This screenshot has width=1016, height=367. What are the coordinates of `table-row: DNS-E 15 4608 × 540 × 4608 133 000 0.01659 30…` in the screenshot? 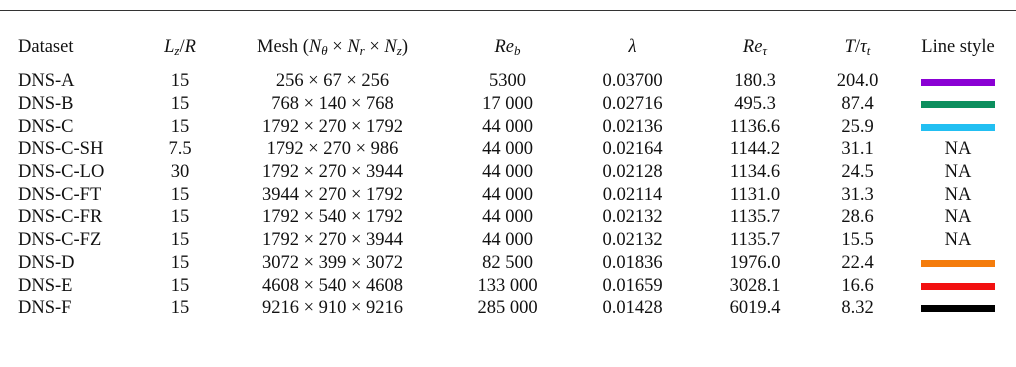 It's located at (508, 285).